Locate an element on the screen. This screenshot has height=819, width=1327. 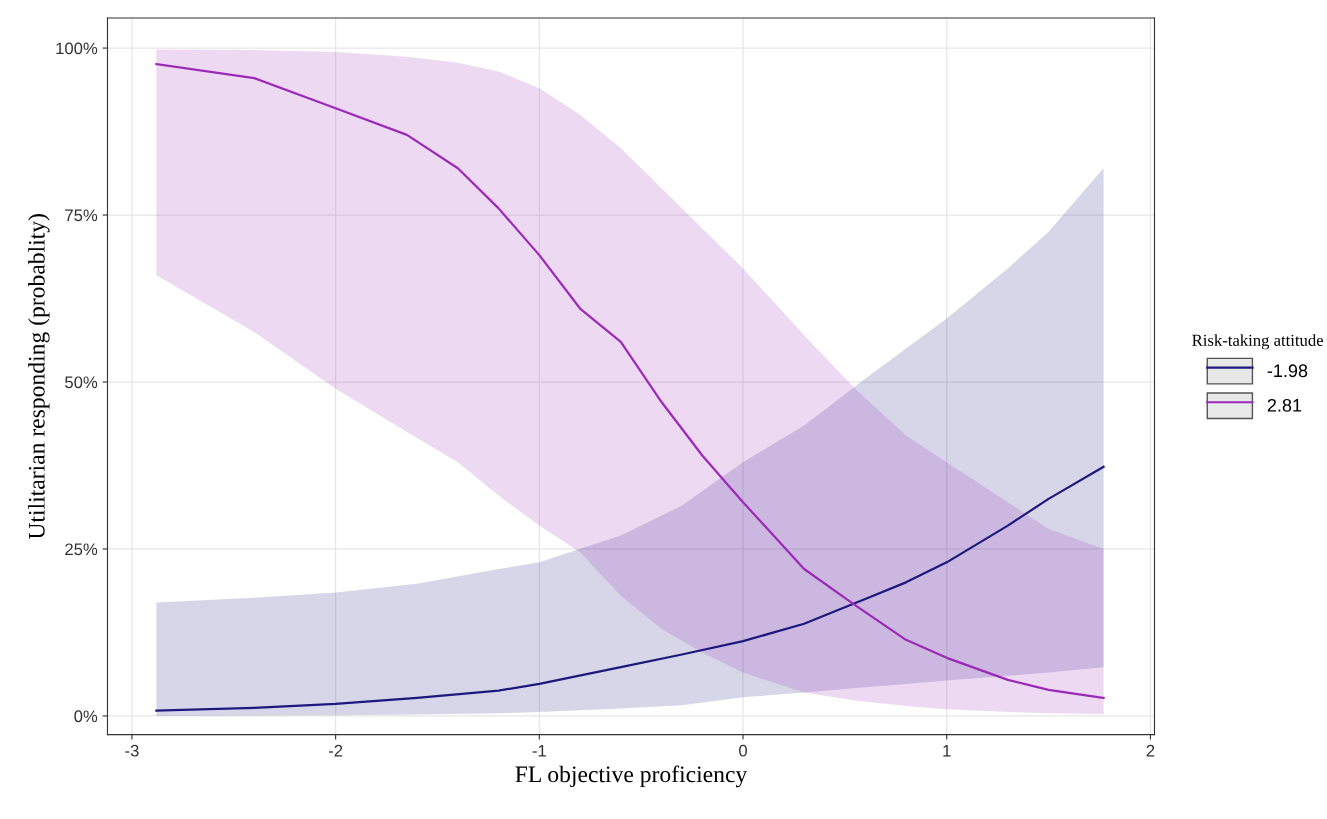
x-tick-label: 1 is located at coordinates (947, 750).